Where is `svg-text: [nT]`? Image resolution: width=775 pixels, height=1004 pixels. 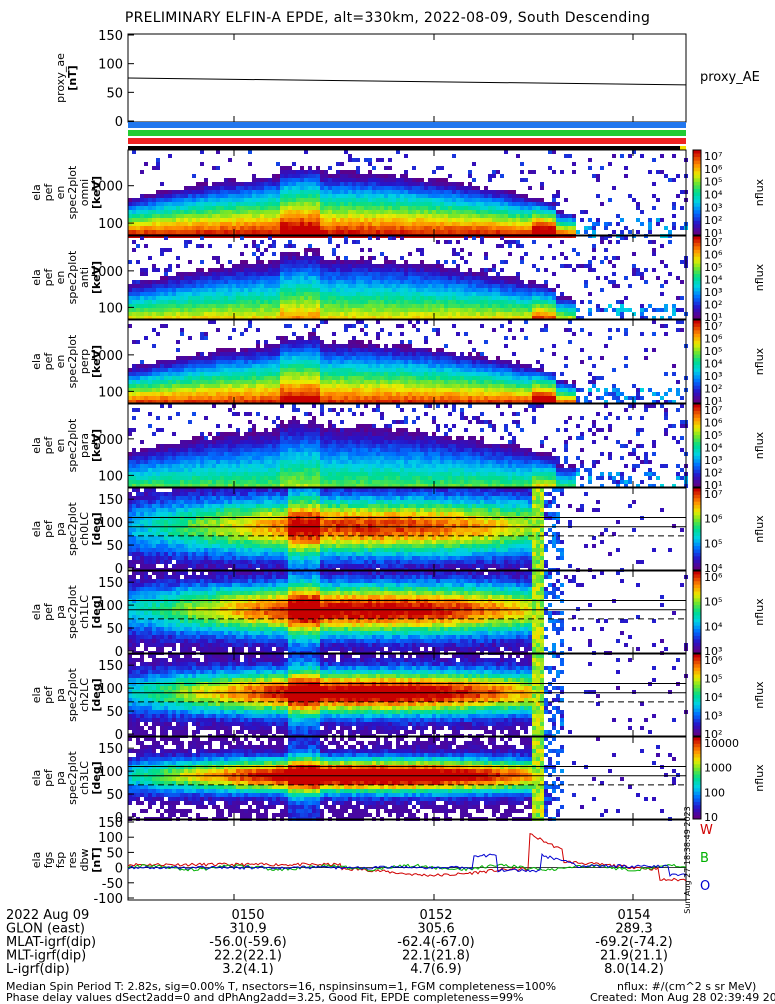
svg-text: [nT] is located at coordinates (72, 77).